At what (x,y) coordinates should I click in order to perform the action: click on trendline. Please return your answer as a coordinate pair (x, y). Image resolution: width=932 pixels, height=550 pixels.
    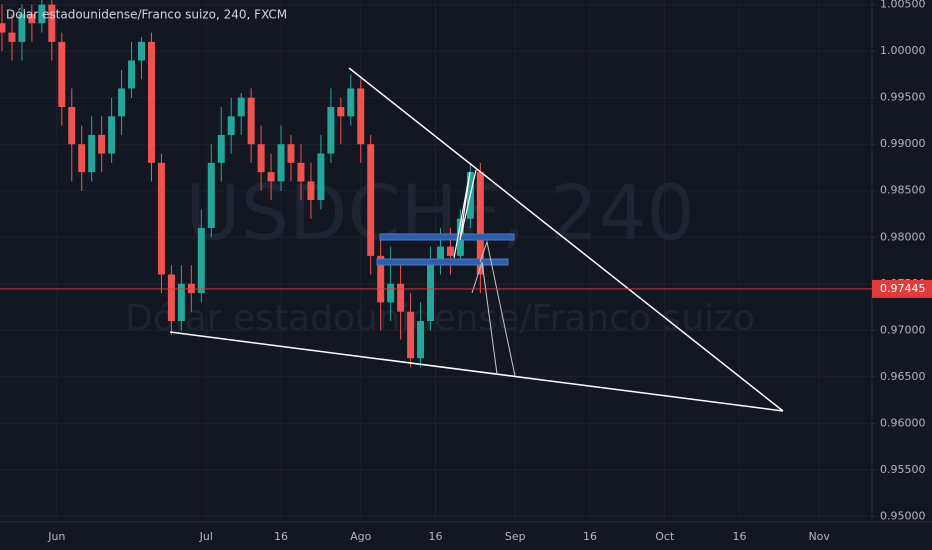
    Looking at the image, I should click on (476, 371).